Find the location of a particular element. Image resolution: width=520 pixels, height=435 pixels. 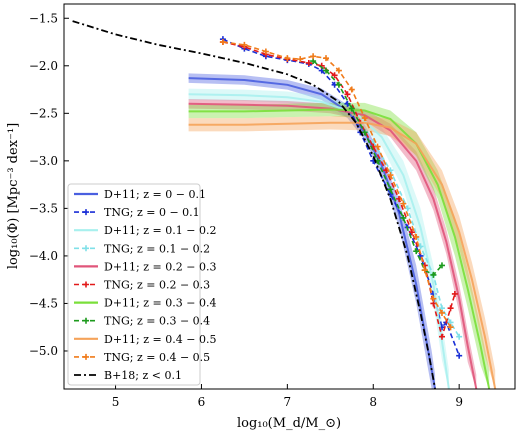

y-axis-label: log₁₀(Φ) [Mpc⁻³ dex⁻¹] is located at coordinates (13, 196).